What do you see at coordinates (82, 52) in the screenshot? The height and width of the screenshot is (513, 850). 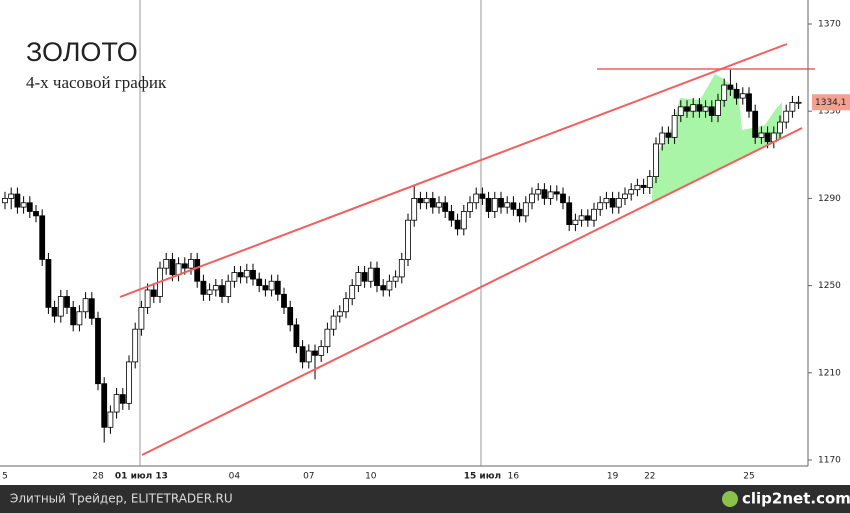 I see `chart-title: ЗОЛОТО` at bounding box center [82, 52].